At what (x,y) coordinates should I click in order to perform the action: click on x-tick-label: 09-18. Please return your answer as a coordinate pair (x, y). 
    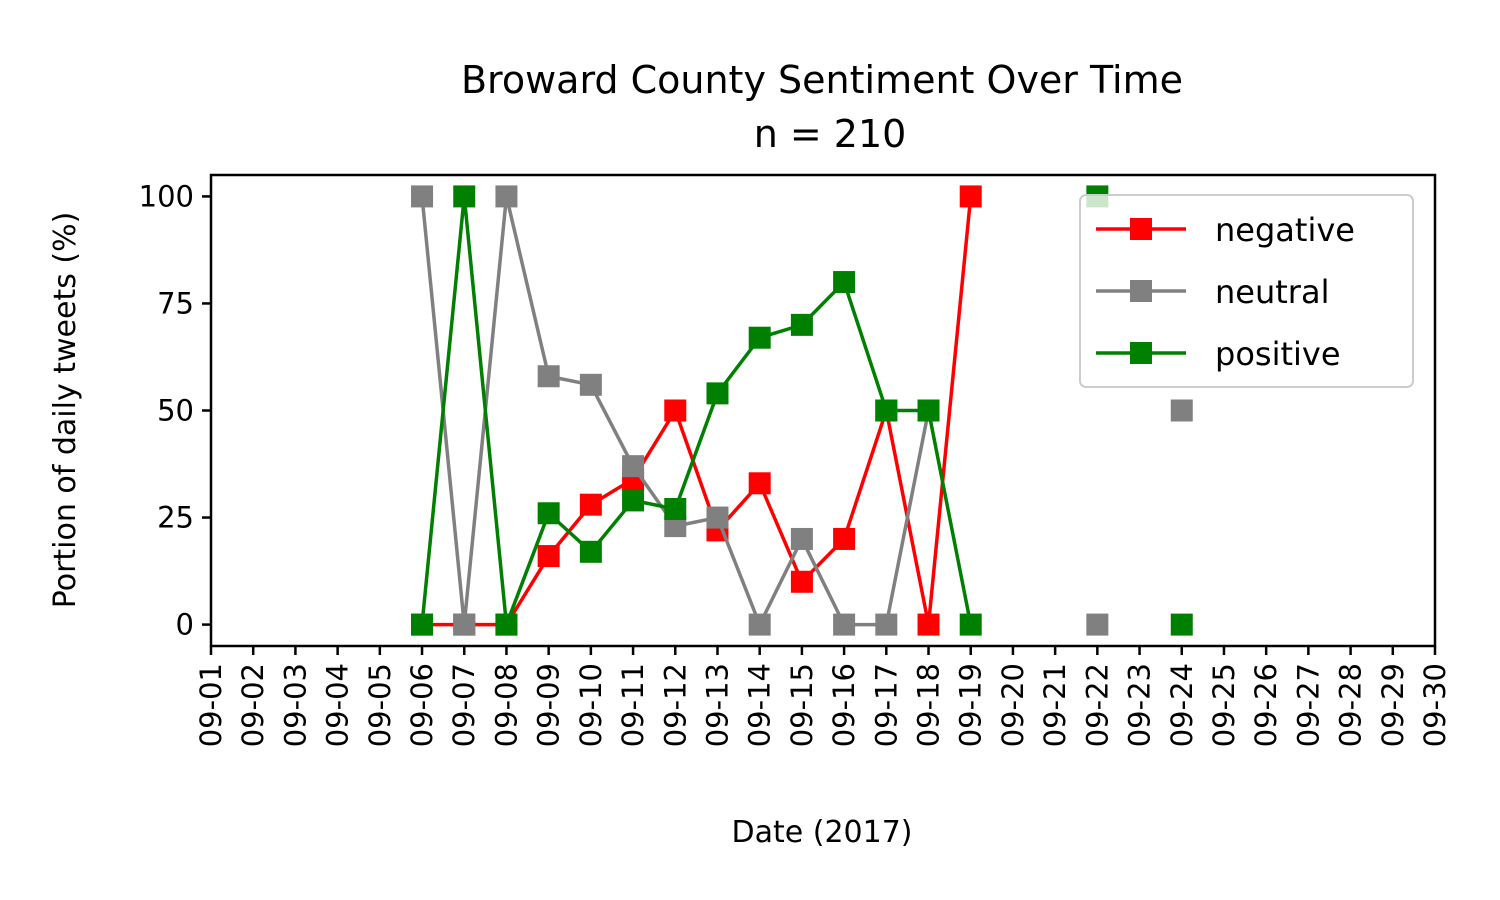
    Looking at the image, I should click on (929, 705).